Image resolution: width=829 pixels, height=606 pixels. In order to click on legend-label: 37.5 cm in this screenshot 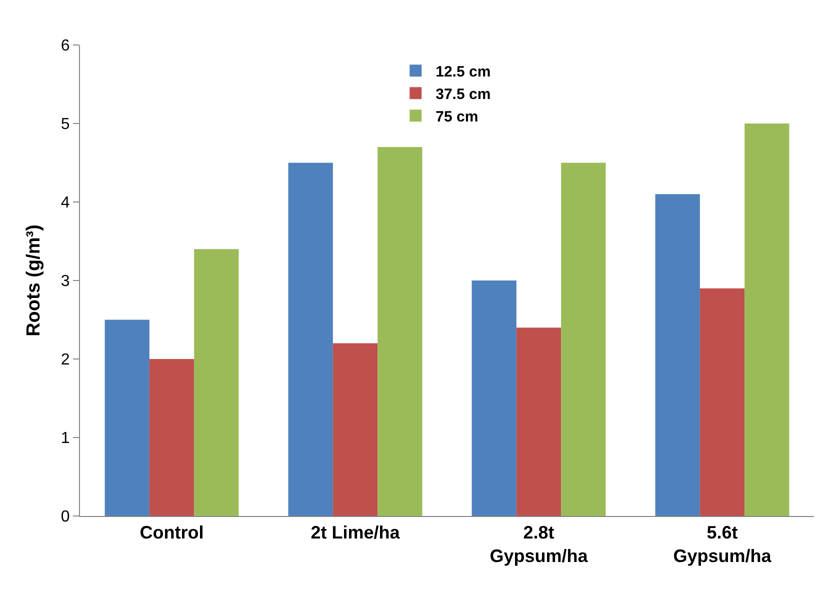, I will do `click(463, 95)`.